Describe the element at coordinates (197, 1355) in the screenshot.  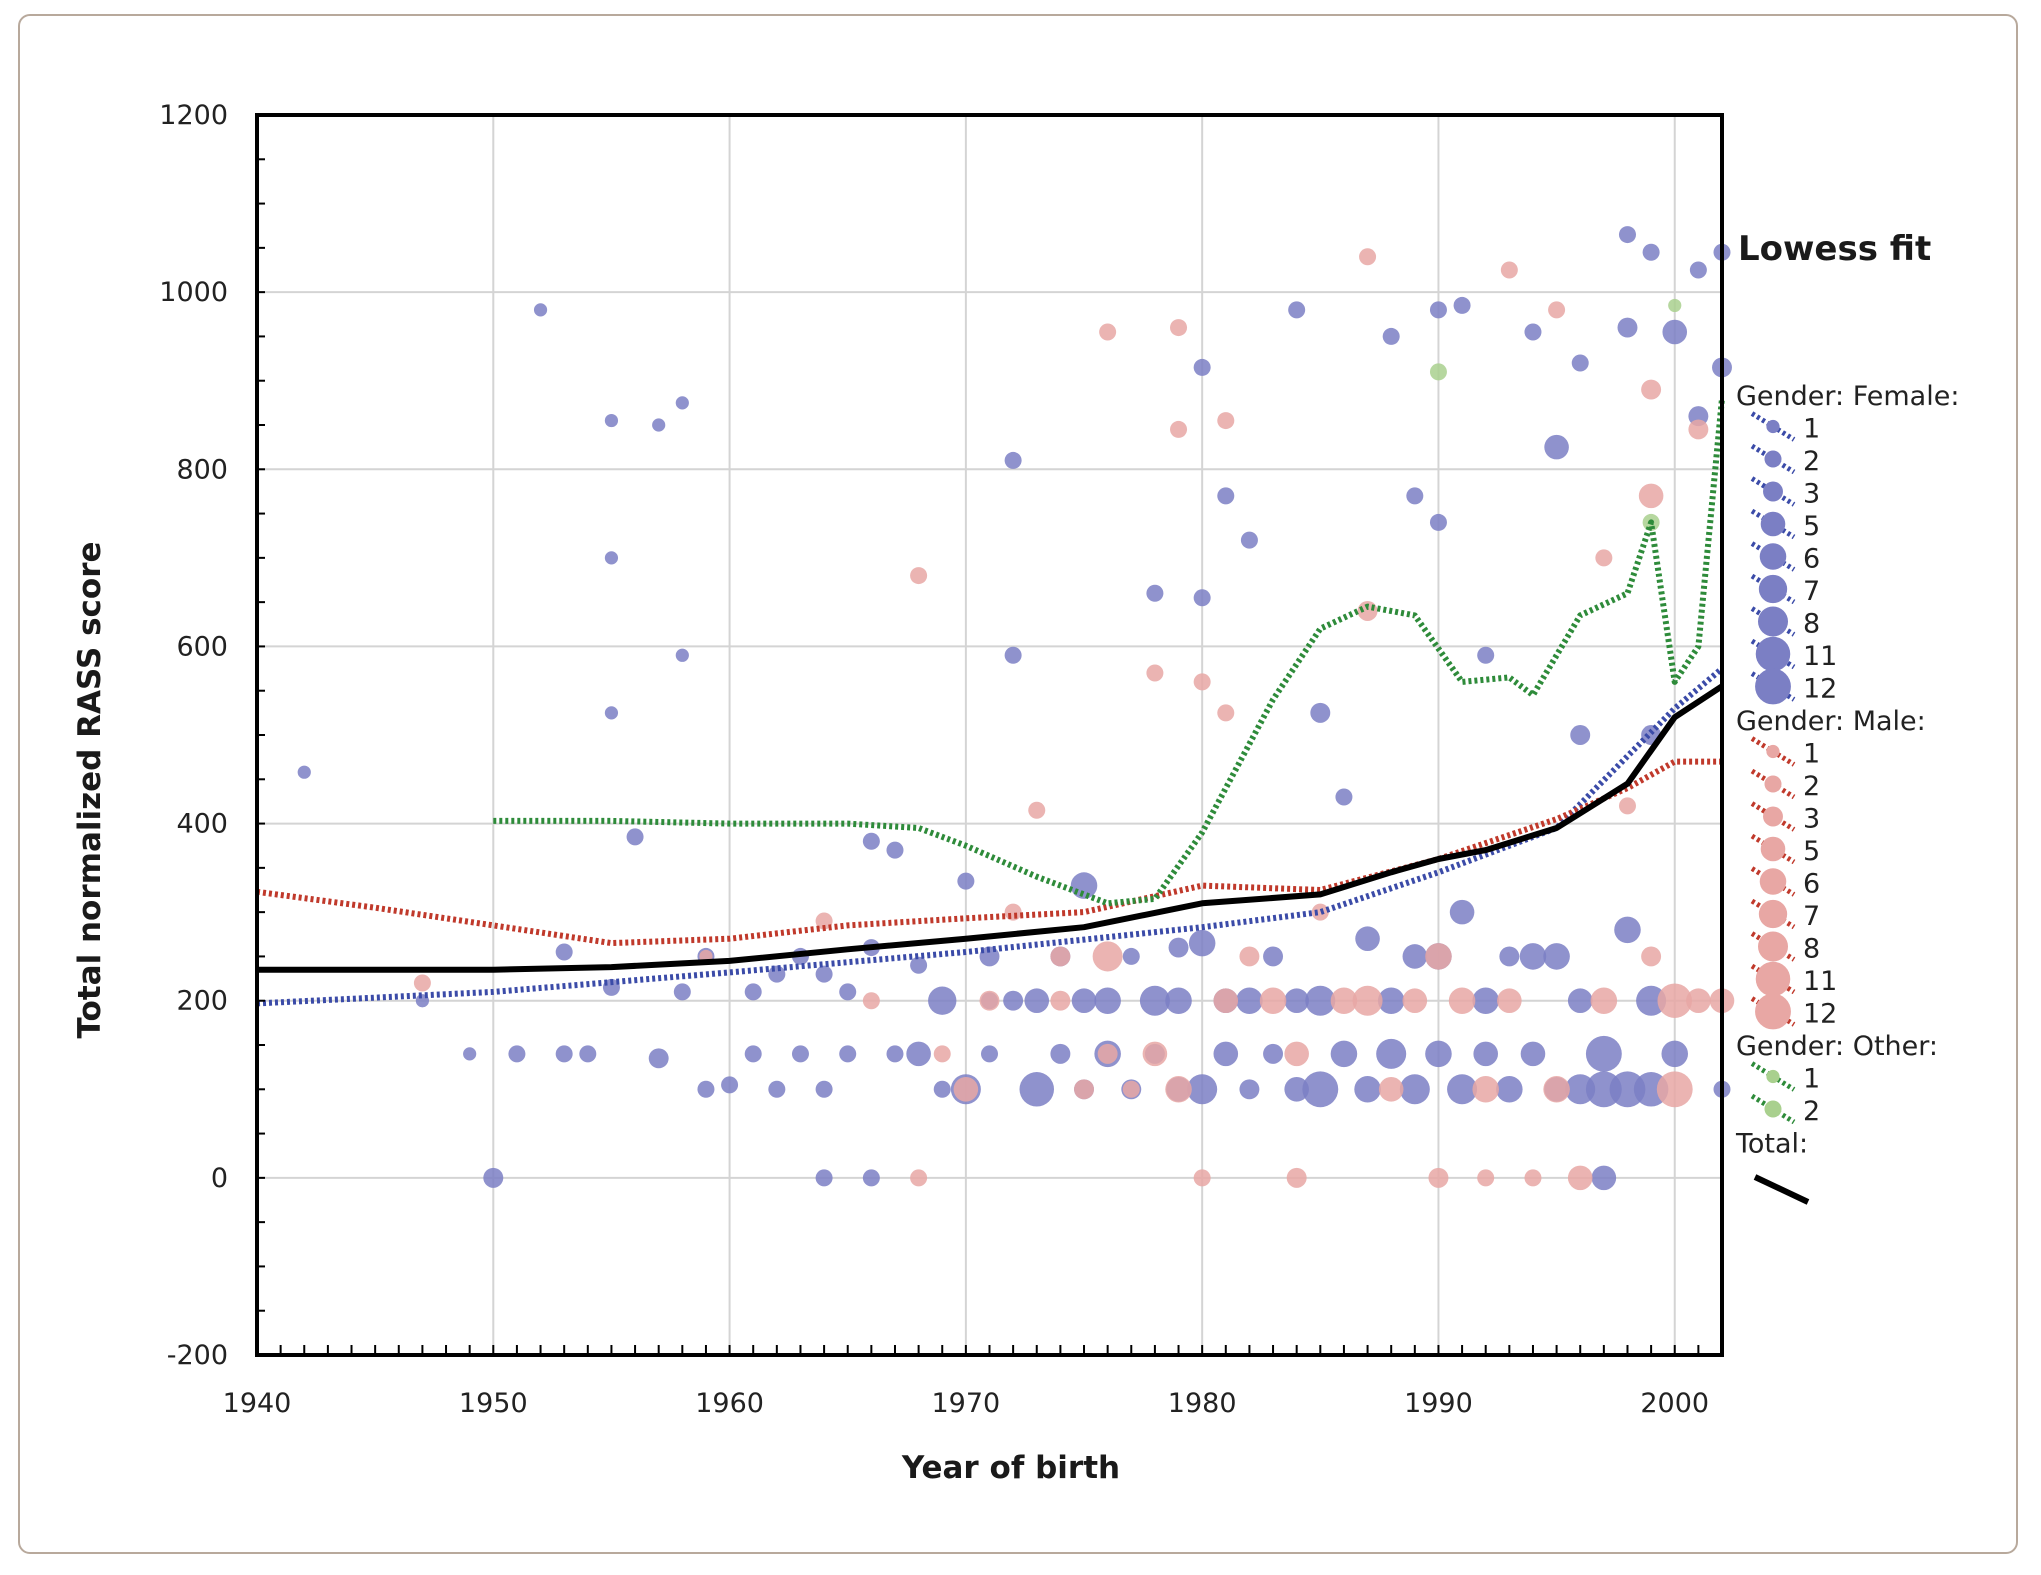
I see `y-tick-label: -200` at that location.